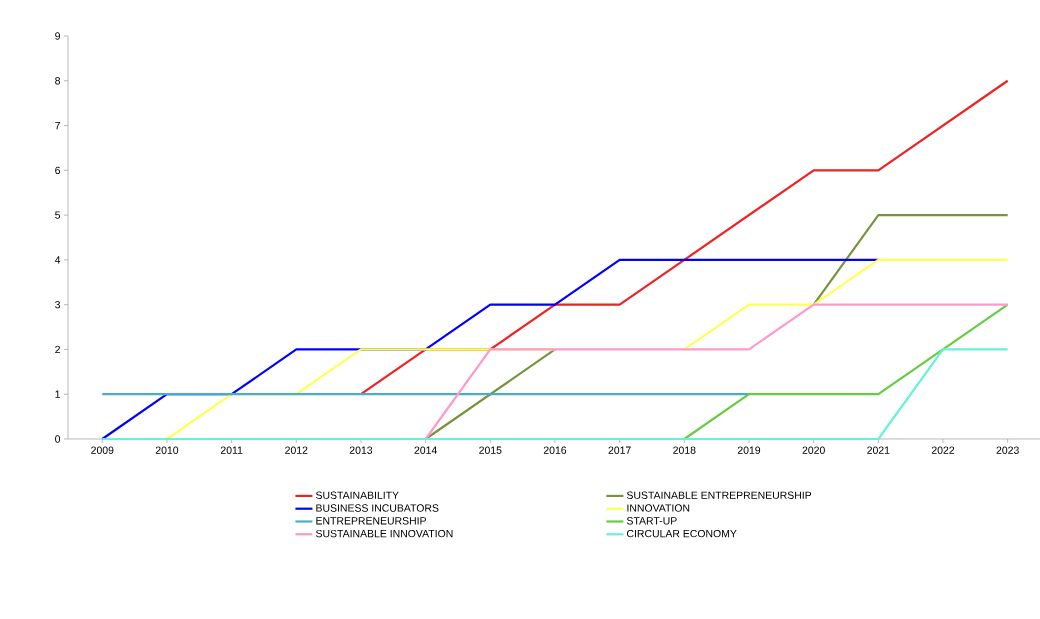 The width and height of the screenshot is (1040, 619). What do you see at coordinates (361, 450) in the screenshot?
I see `x-tick-label: 2013` at bounding box center [361, 450].